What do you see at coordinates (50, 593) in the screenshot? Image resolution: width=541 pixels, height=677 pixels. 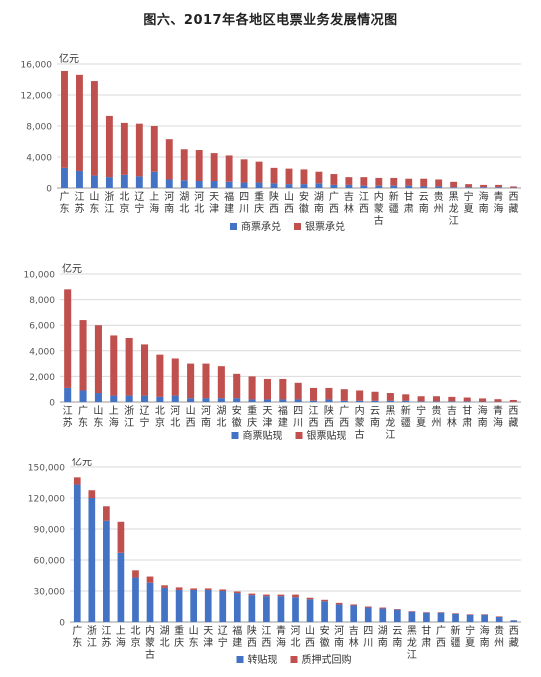 I see `y-tick-label: 30,000` at bounding box center [50, 593].